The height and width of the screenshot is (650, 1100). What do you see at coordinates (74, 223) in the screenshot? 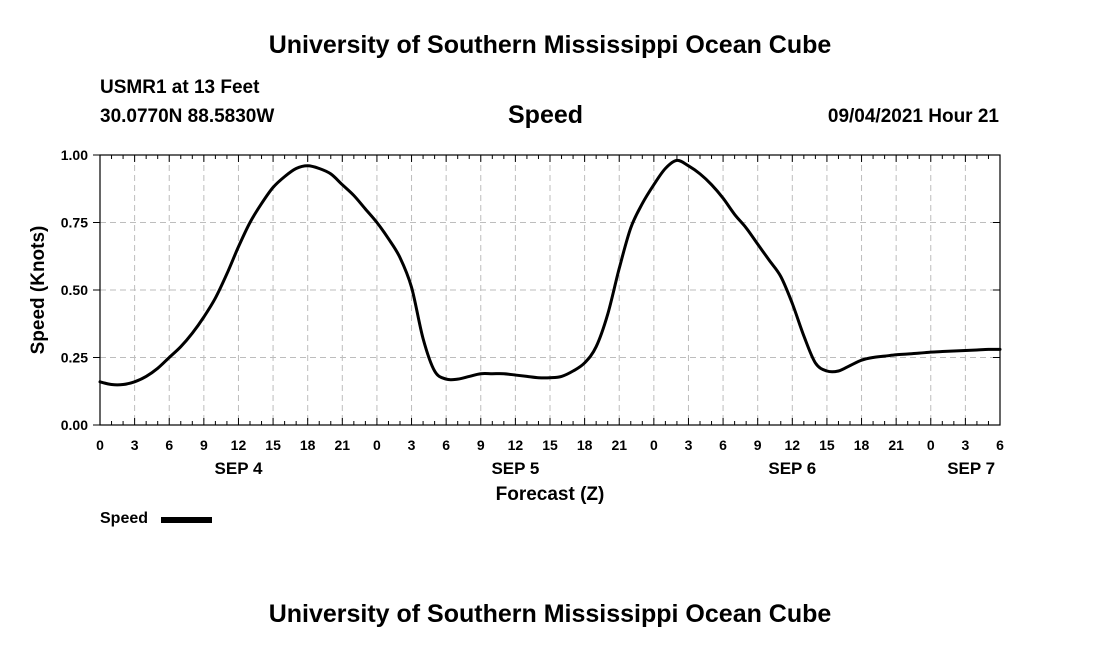
I see `y-tick-label: 0.75` at bounding box center [74, 223].